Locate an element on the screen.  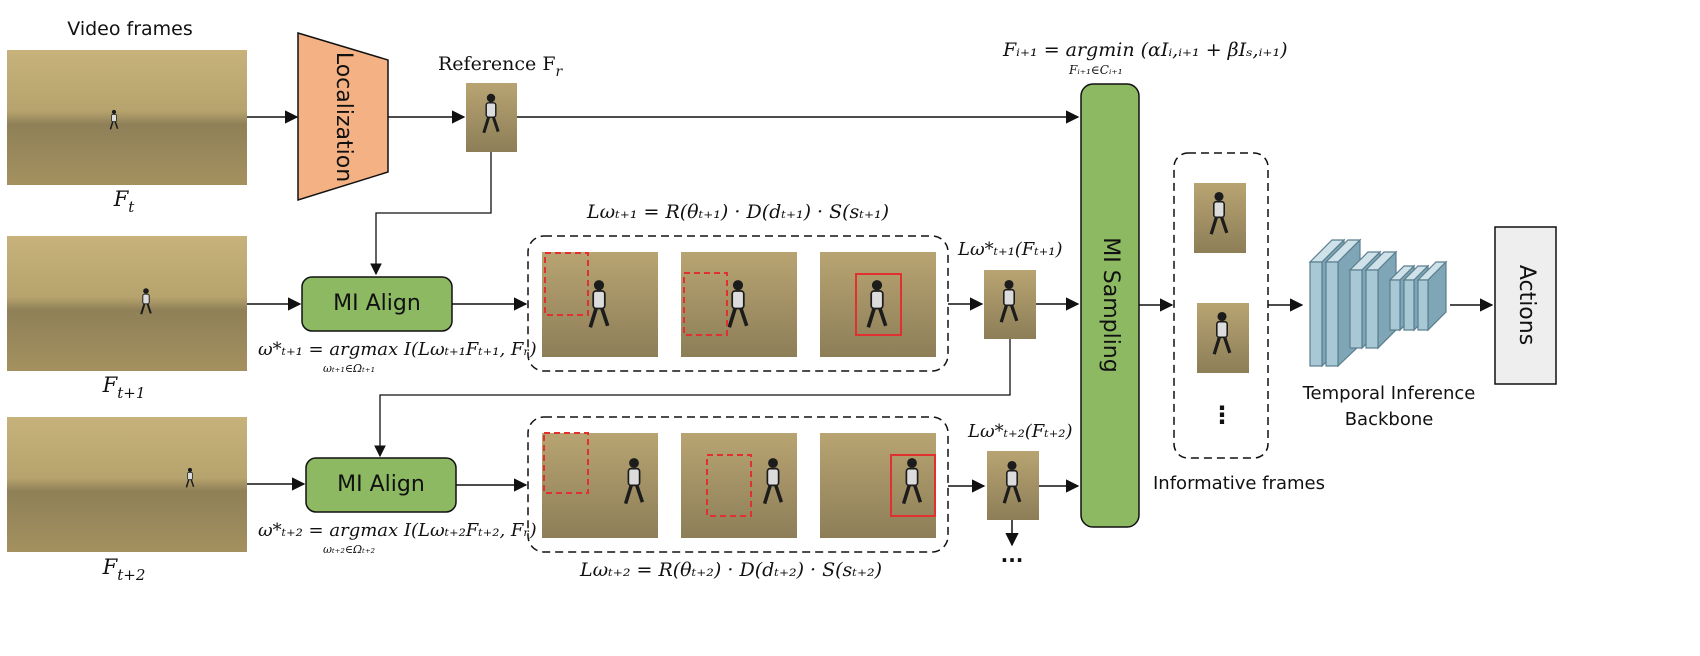
svg-text:Fᵢ₊₁ = argmin (αIᵢ,ᵢ₊₁ + βIₛ,ᵢ: Fᵢ₊₁ = argmin (αIᵢ,ᵢ₊₁ + βIₛ,ᵢ₊₁) is located at coordinates (1144, 50).